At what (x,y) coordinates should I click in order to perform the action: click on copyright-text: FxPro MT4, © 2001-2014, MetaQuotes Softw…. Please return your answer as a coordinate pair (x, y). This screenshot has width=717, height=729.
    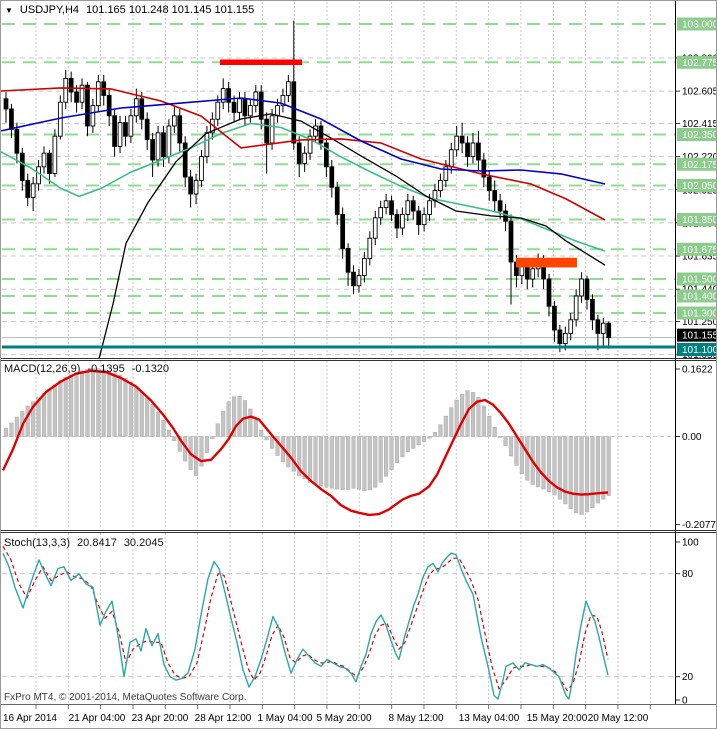
    Looking at the image, I should click on (125, 697).